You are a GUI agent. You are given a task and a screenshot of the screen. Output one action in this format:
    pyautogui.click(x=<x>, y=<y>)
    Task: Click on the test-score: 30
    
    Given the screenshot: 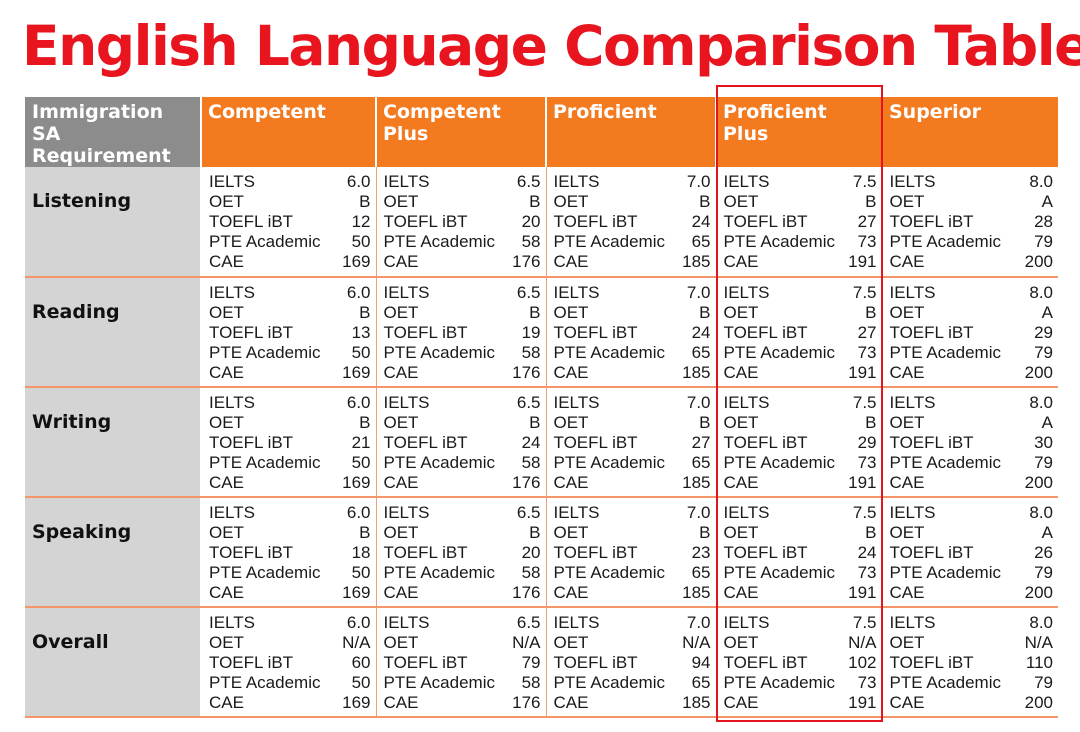 What is the action you would take?
    pyautogui.click(x=1043, y=442)
    